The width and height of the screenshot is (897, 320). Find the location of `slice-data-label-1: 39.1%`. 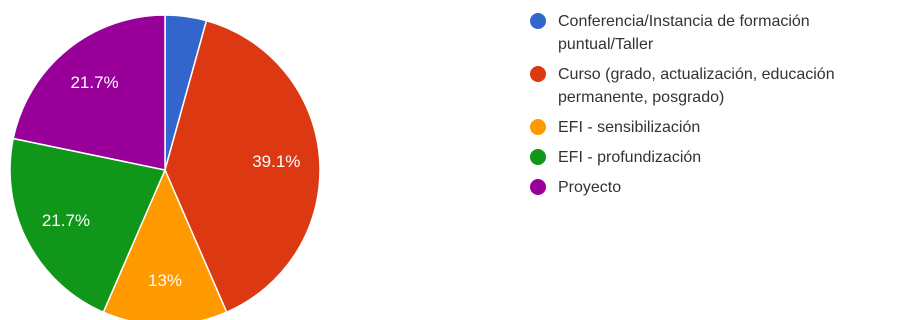

slice-data-label-1: 39.1% is located at coordinates (276, 161).